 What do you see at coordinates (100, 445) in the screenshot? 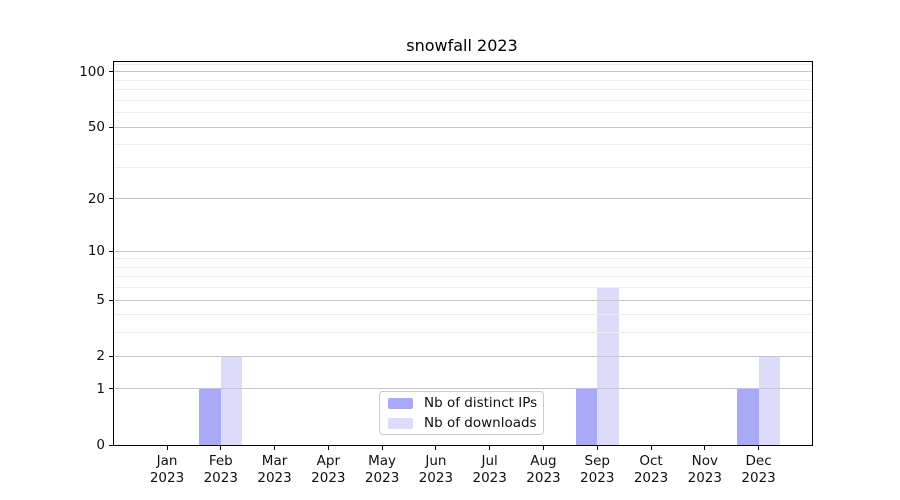
I see `y-tick-label: 0` at bounding box center [100, 445].